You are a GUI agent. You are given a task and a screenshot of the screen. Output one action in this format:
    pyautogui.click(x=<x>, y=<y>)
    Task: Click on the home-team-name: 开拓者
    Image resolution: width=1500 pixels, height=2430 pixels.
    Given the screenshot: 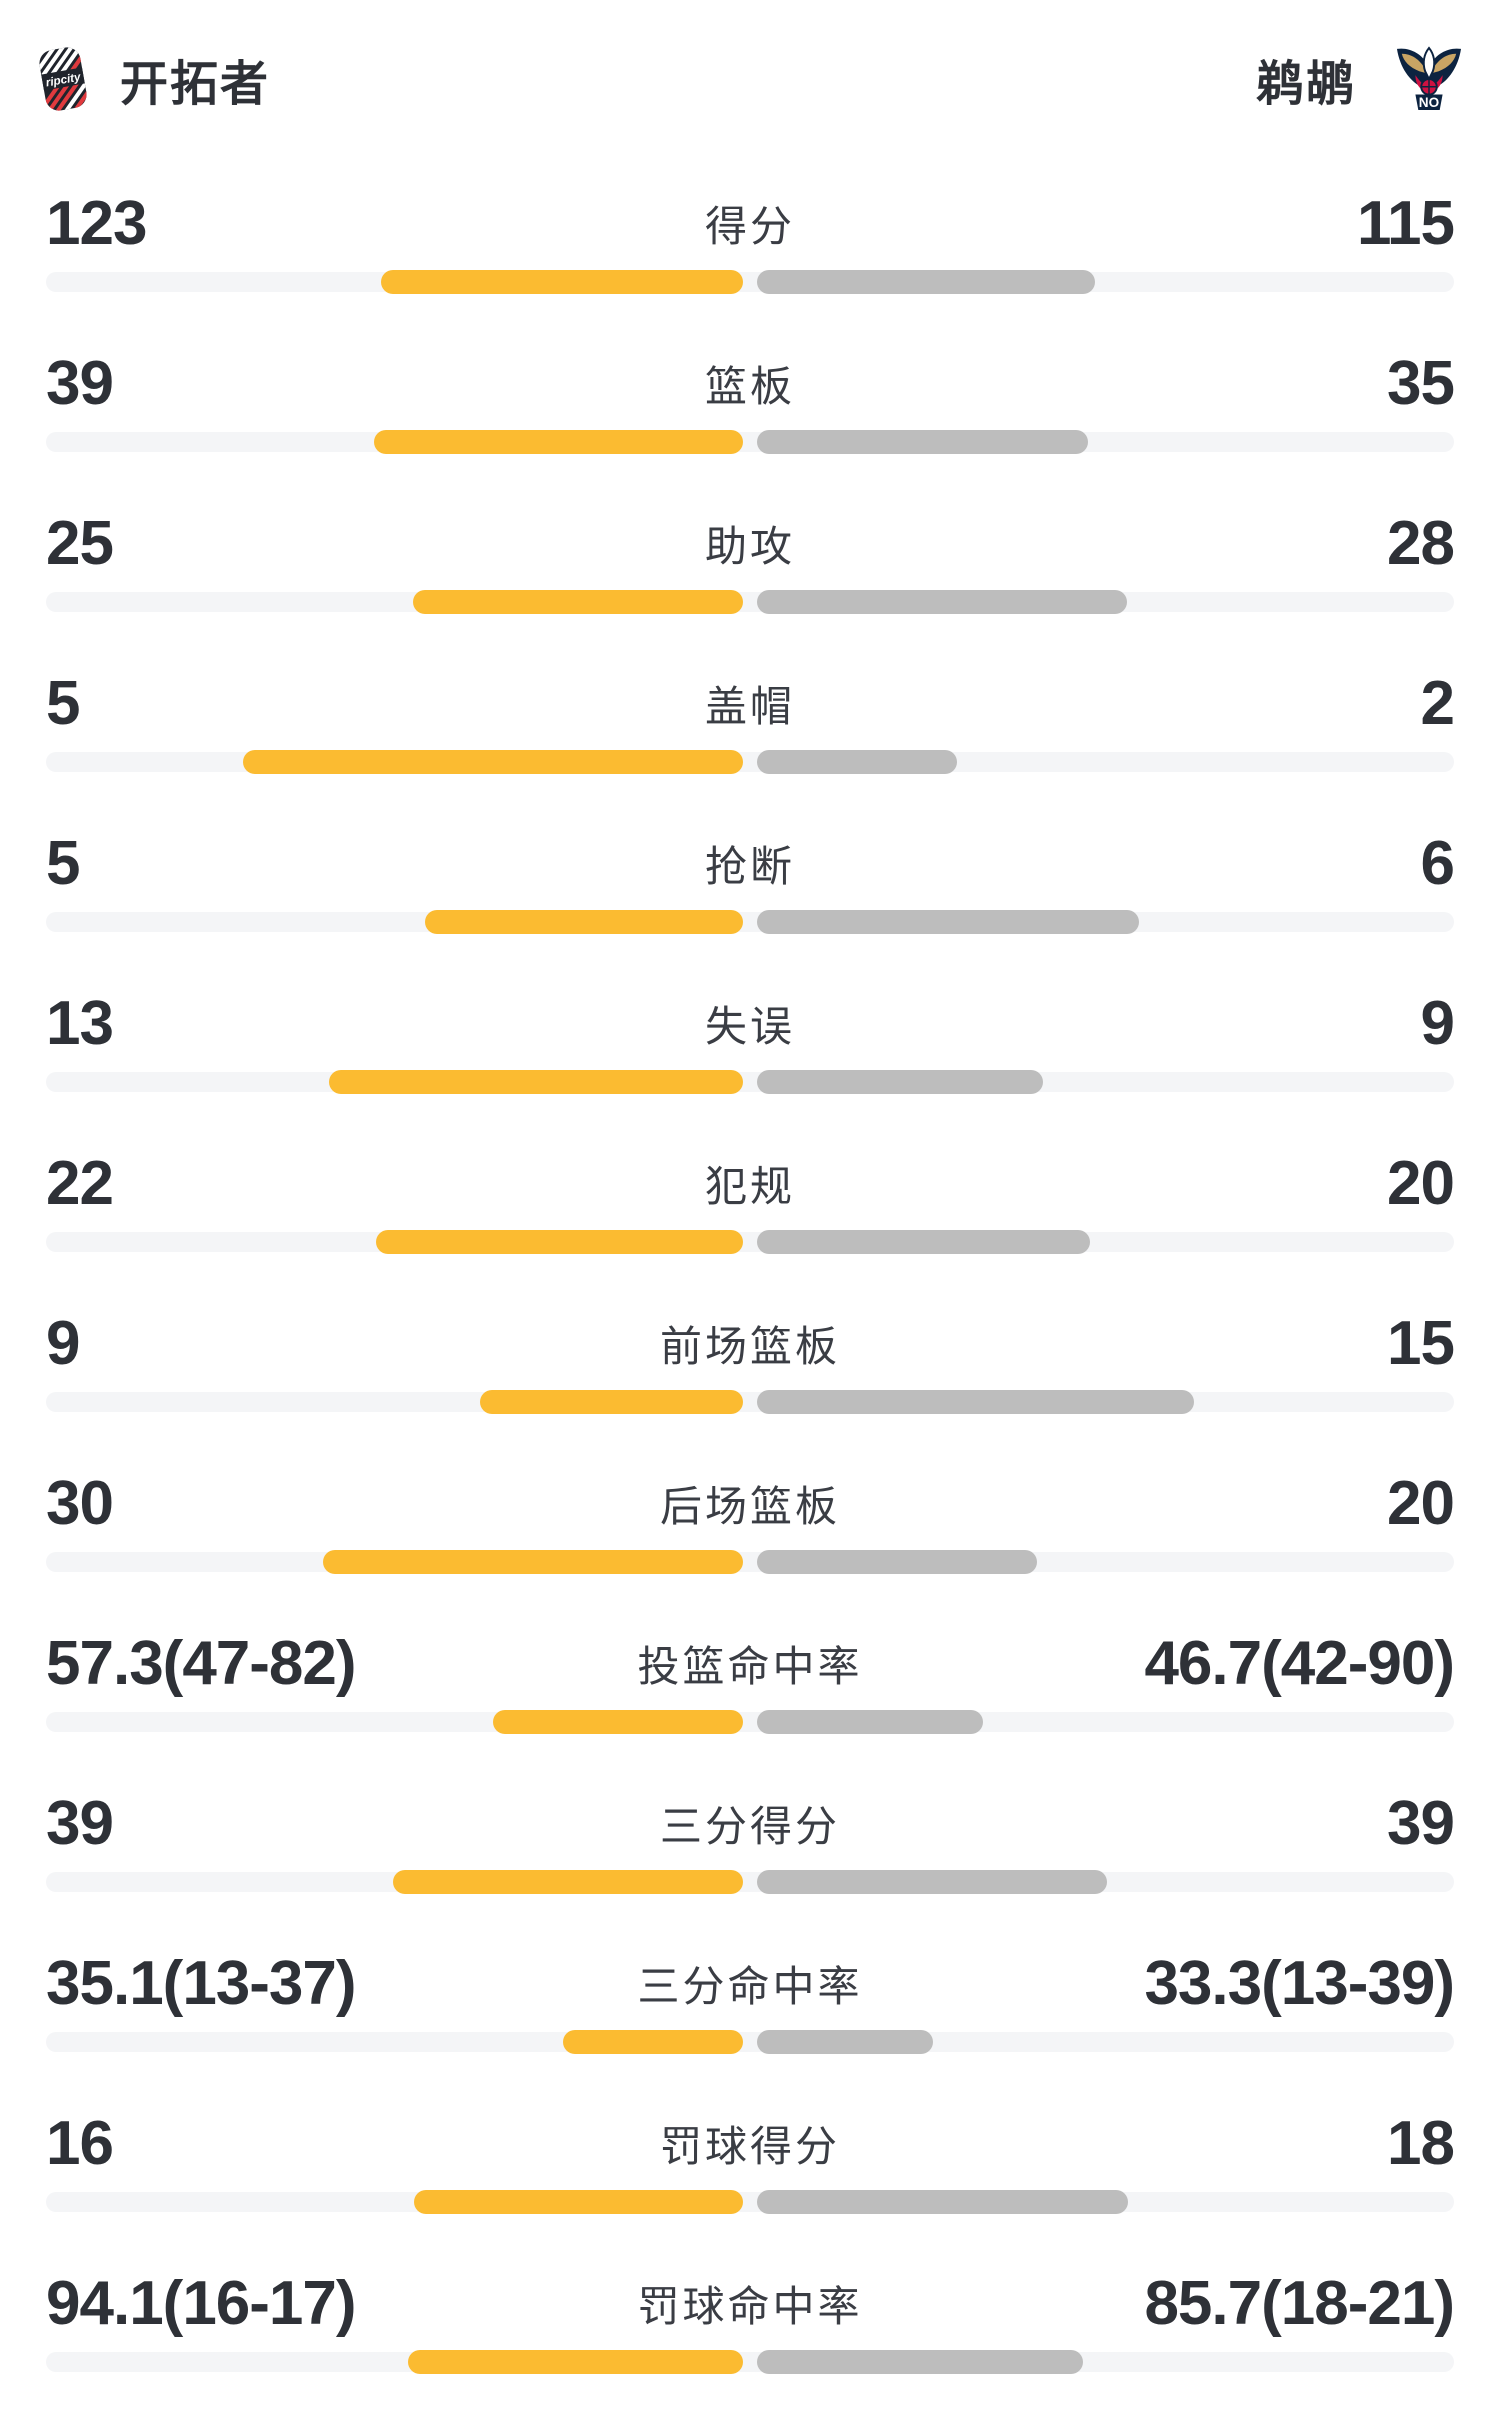 What is the action you would take?
    pyautogui.click(x=195, y=84)
    